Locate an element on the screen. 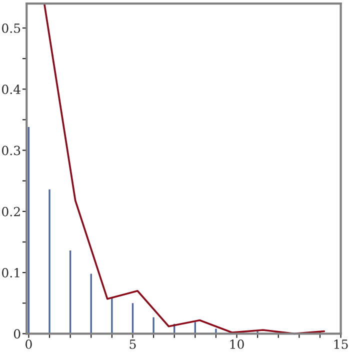 The height and width of the screenshot is (355, 355). y-tick-label: 0.3 is located at coordinates (11, 151).